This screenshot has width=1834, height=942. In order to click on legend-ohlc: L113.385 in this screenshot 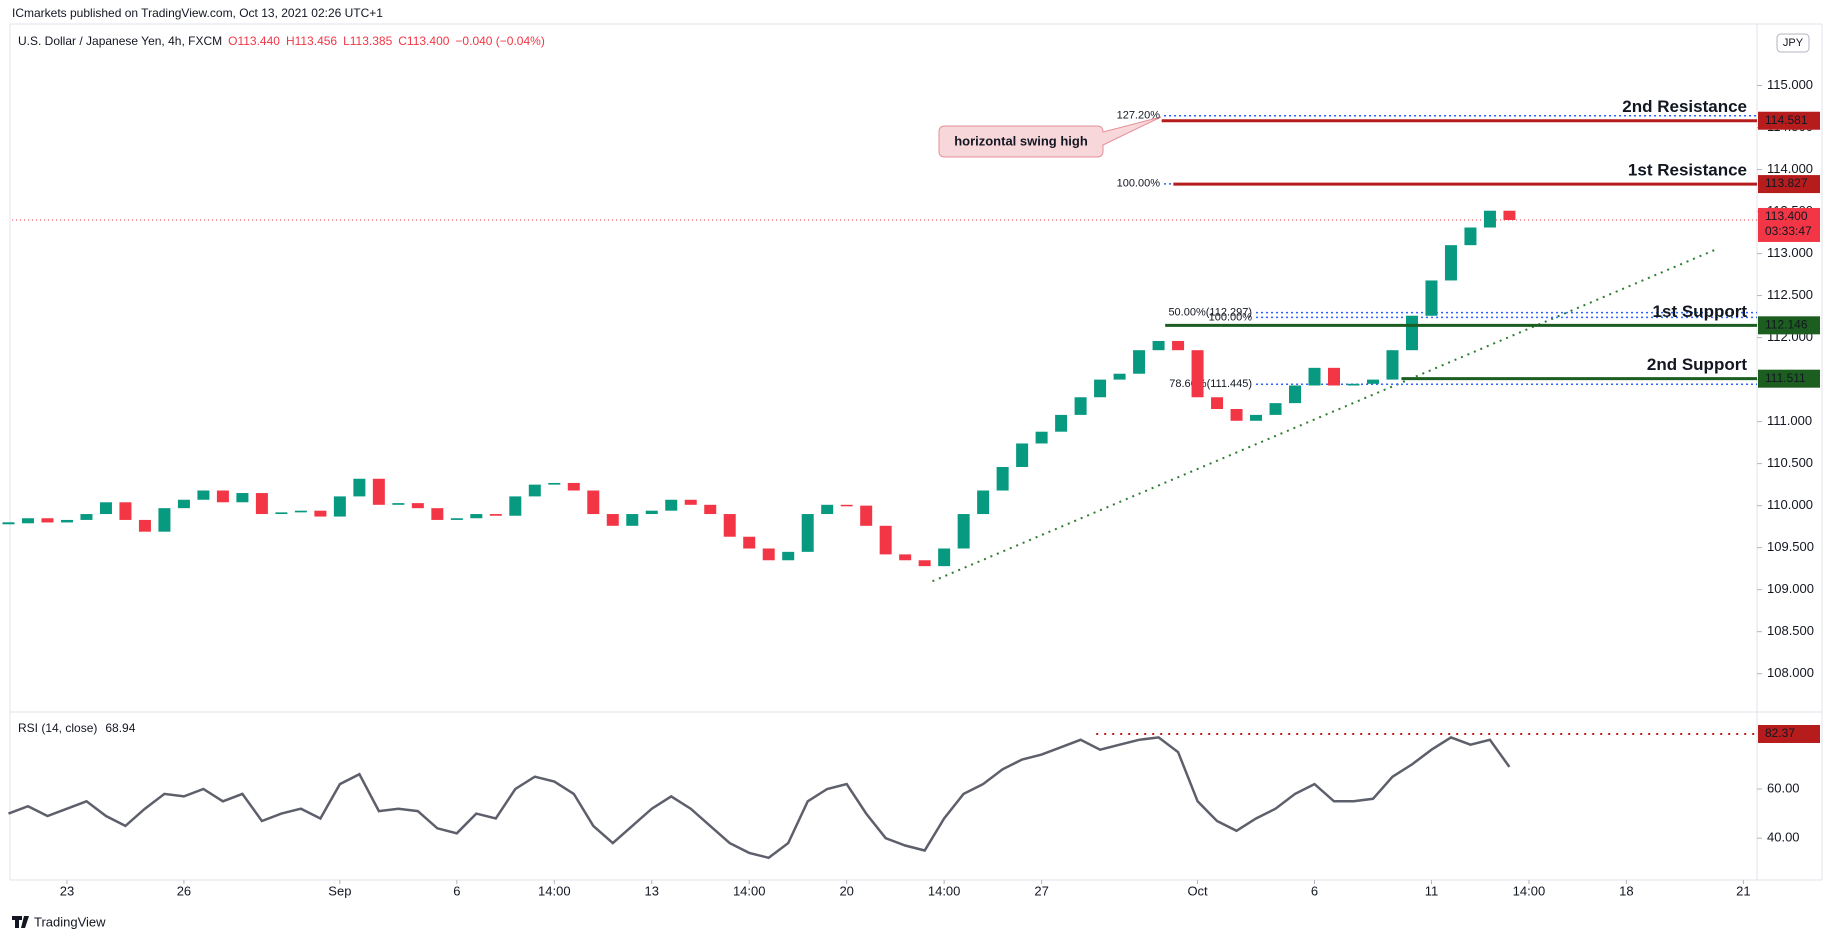, I will do `click(367, 41)`.